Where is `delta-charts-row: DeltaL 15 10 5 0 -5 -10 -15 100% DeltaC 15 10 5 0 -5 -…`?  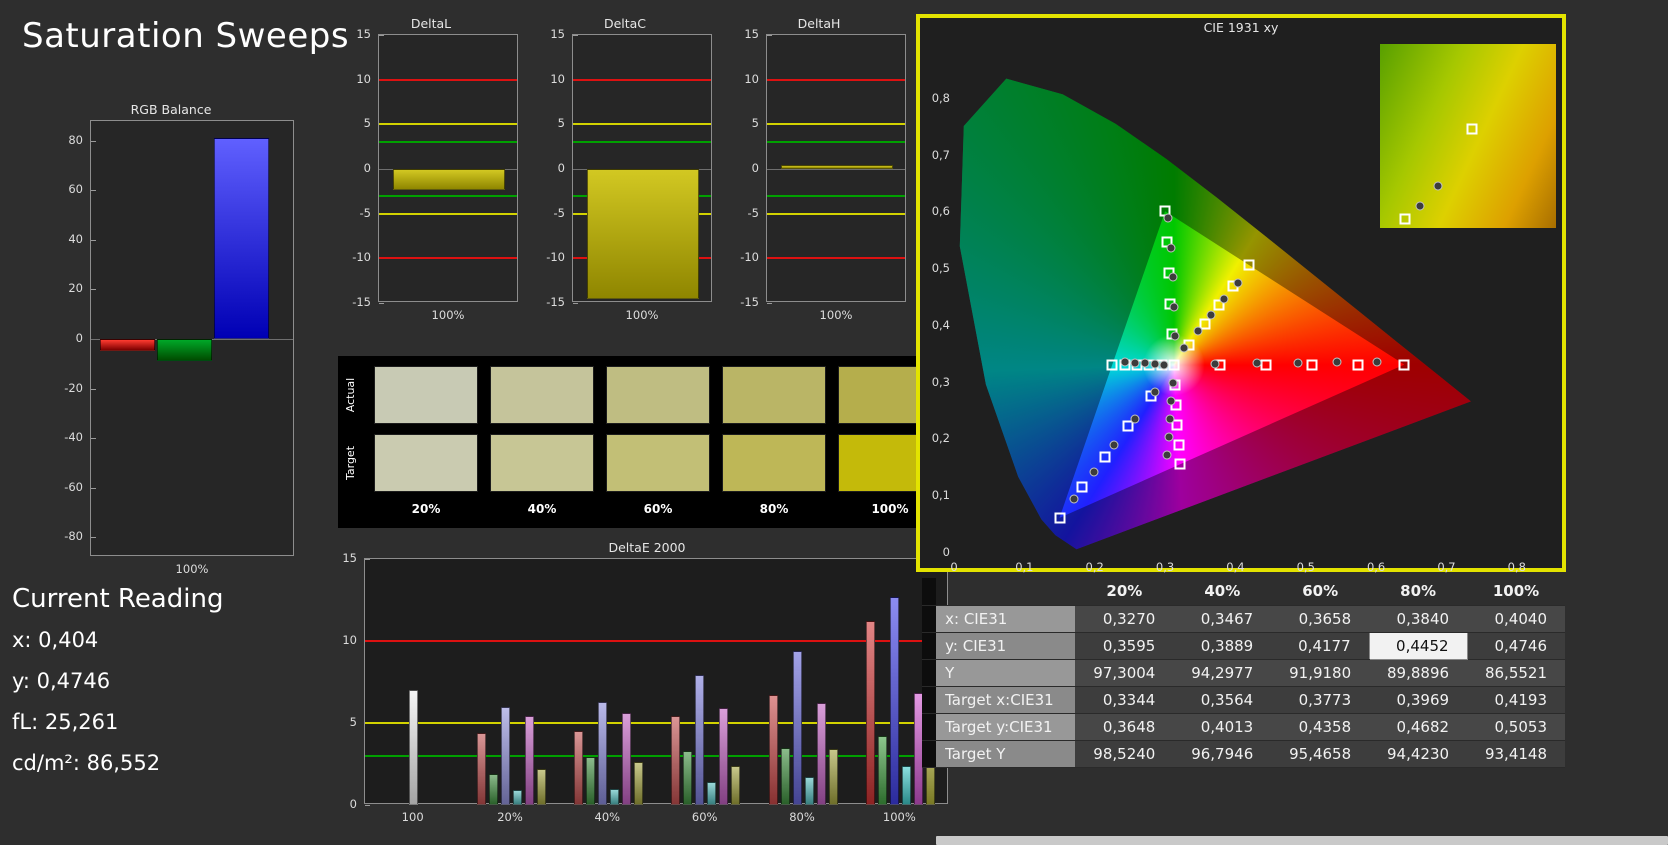 delta-charts-row: DeltaL 15 10 5 0 -5 -10 -15 100% DeltaC 15 10 5 0 -5 -… is located at coordinates (625, 174).